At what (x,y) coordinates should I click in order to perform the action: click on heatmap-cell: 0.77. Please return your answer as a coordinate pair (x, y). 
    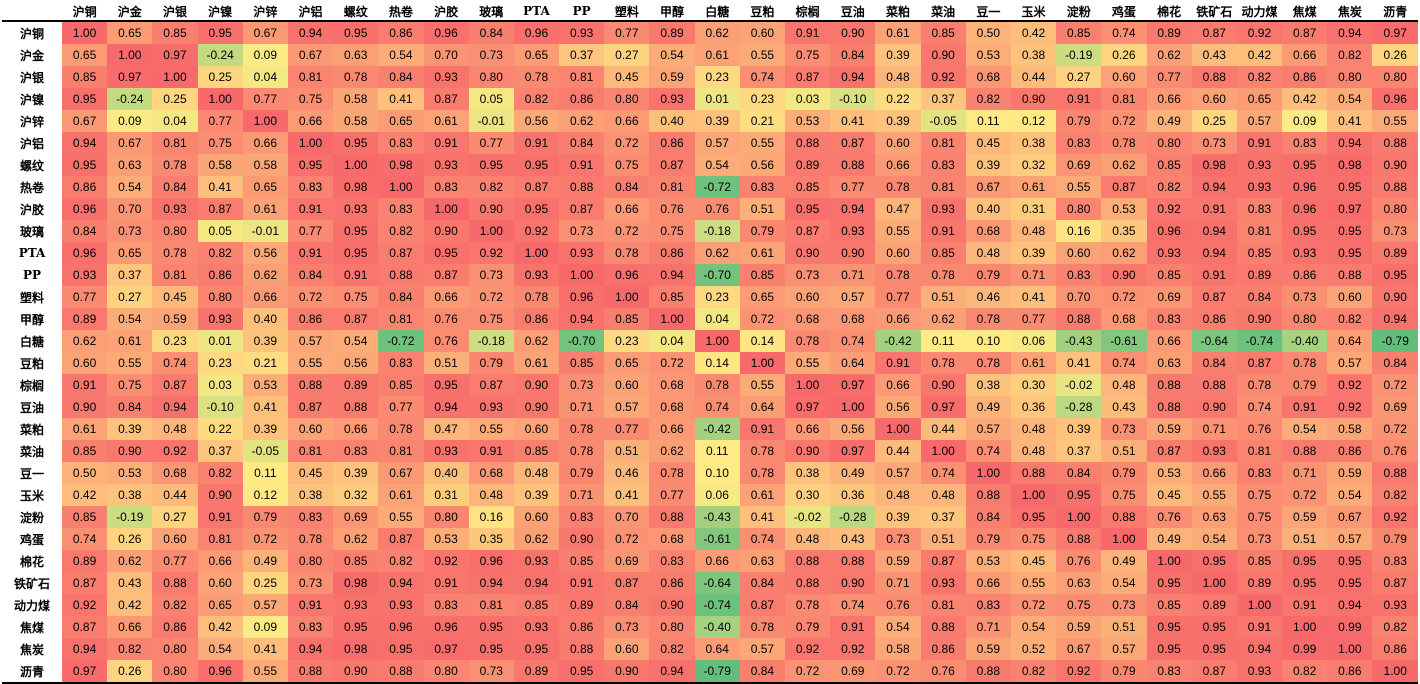
    Looking at the image, I should click on (627, 32).